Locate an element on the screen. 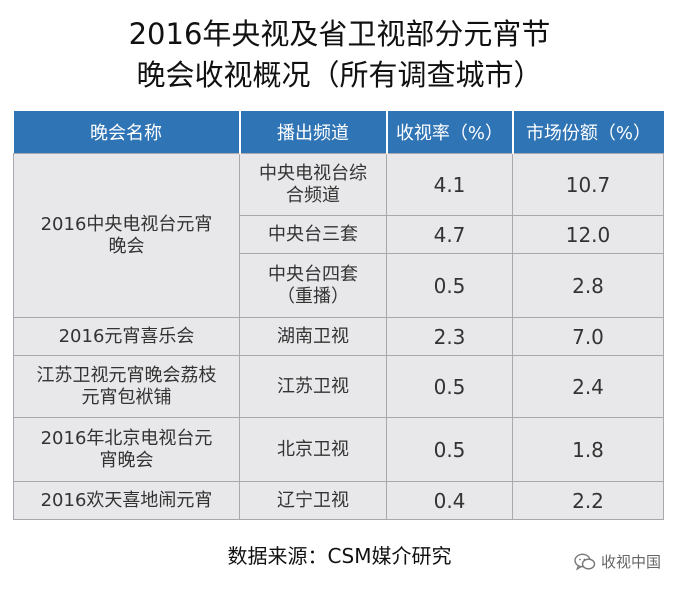 Image resolution: width=679 pixels, height=590 pixels. data-source-note: 数据来源：CSM媒介研究 is located at coordinates (339, 556).